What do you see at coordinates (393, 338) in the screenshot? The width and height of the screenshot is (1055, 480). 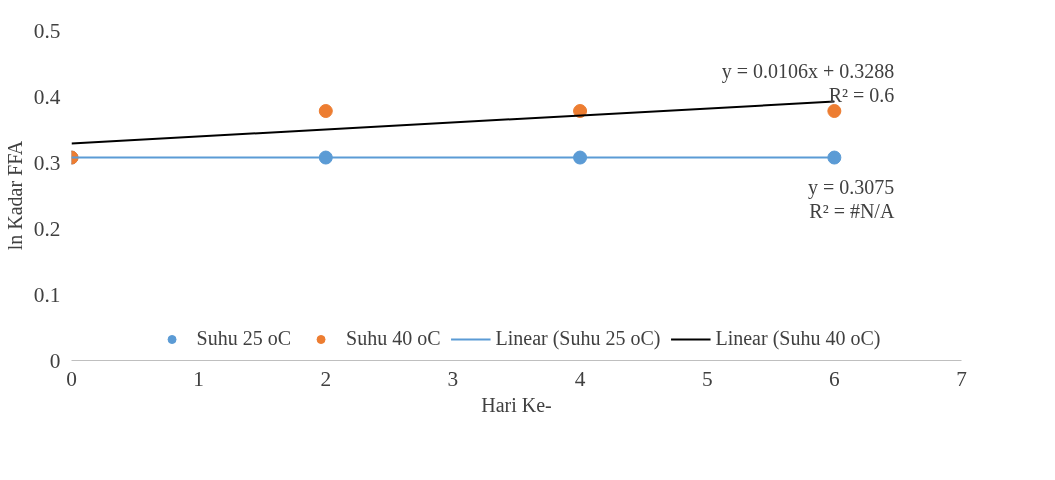 I see `legend-label: Suhu 40 oC` at bounding box center [393, 338].